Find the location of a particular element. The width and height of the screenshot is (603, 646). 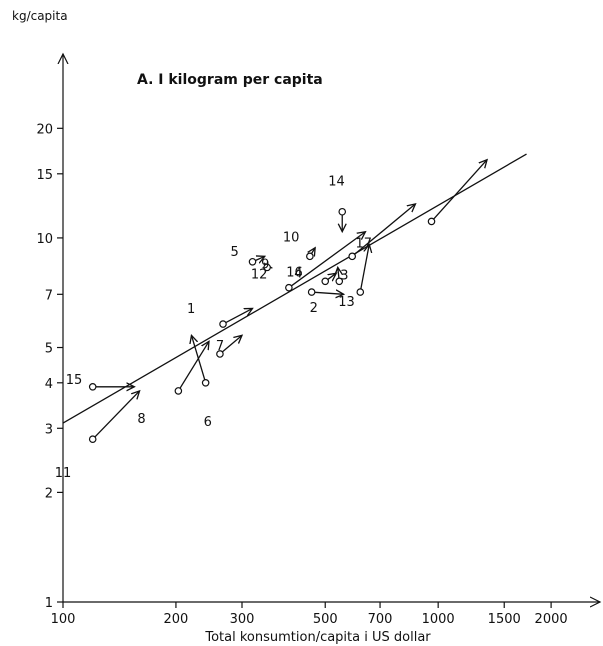

point-label-16: 16 is located at coordinates (294, 272).